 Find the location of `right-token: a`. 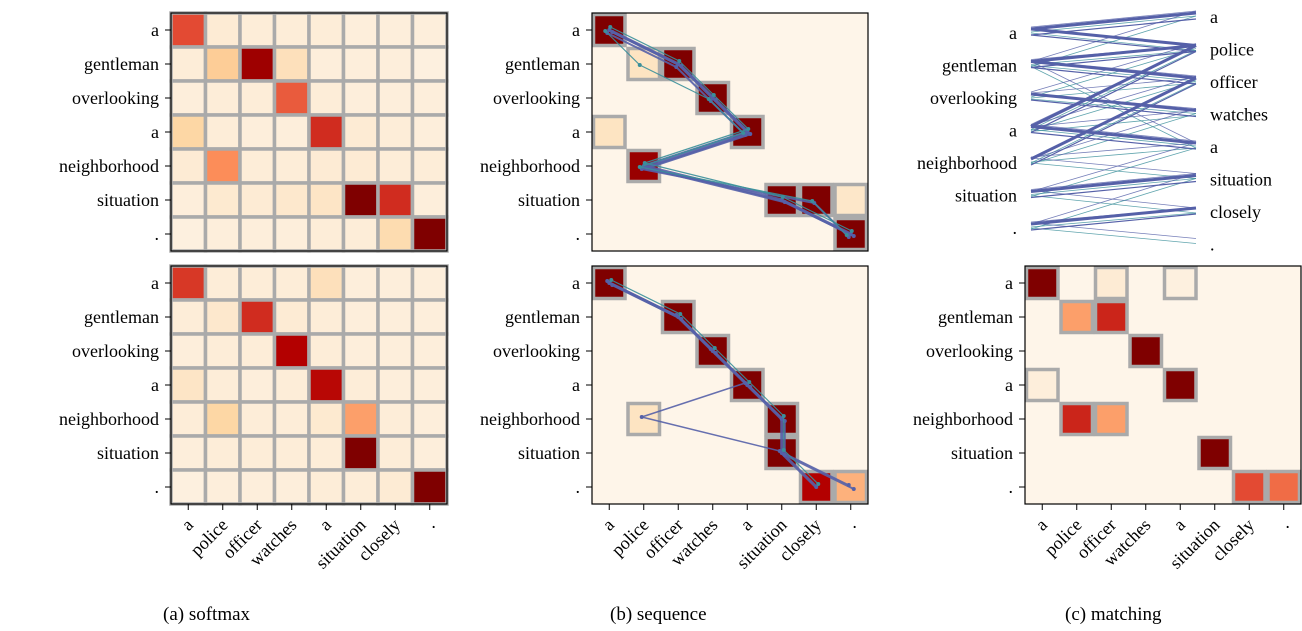

right-token: a is located at coordinates (1214, 17).